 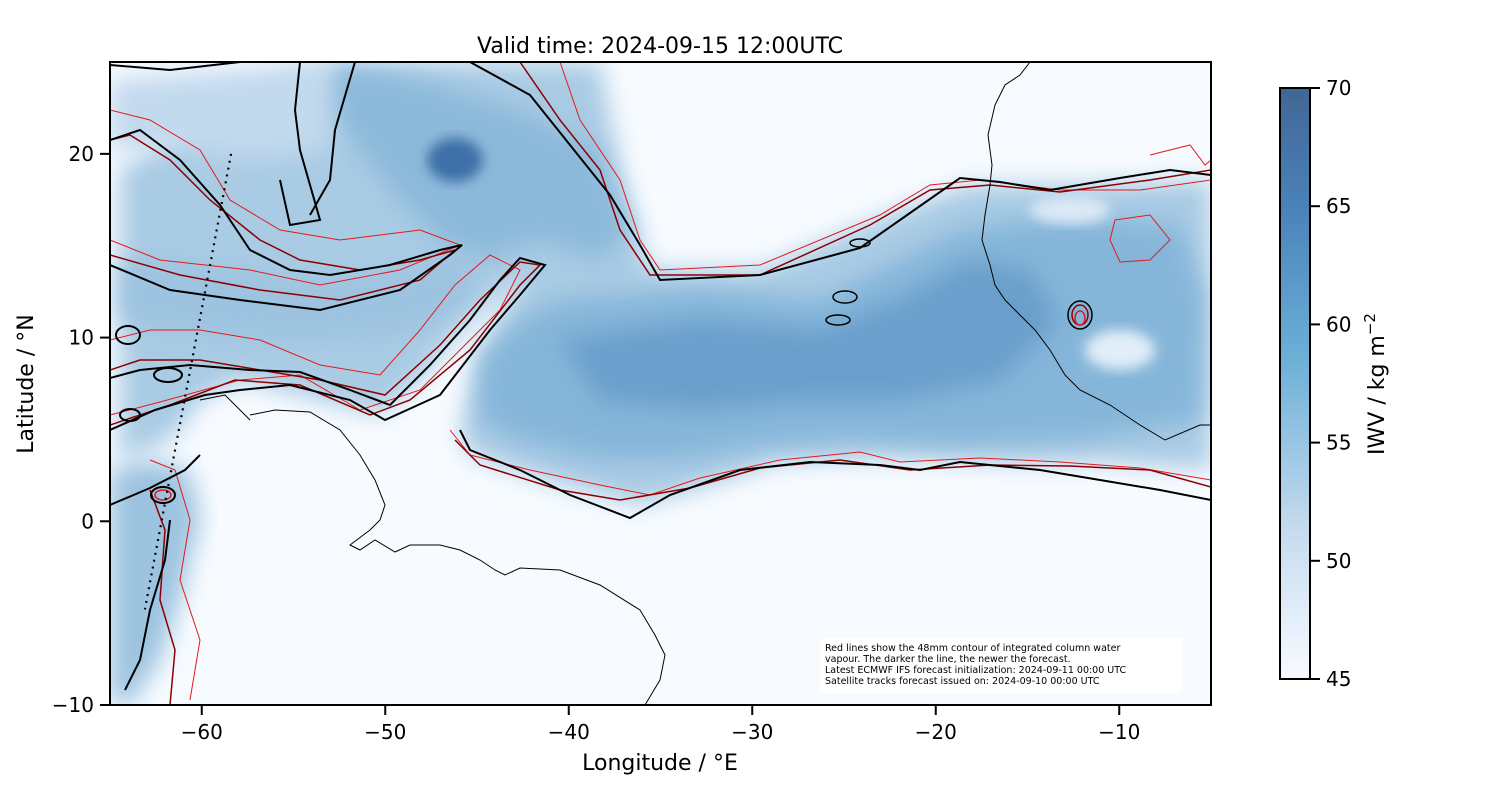 What do you see at coordinates (385, 732) in the screenshot?
I see `x-tick-label: −50` at bounding box center [385, 732].